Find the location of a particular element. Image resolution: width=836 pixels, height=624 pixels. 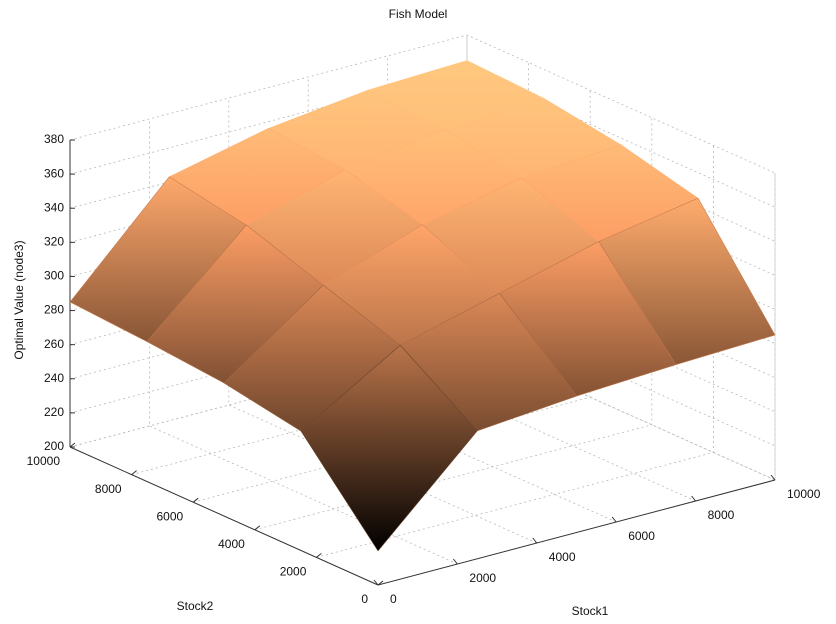

x-tick-label: 8000 is located at coordinates (721, 515).